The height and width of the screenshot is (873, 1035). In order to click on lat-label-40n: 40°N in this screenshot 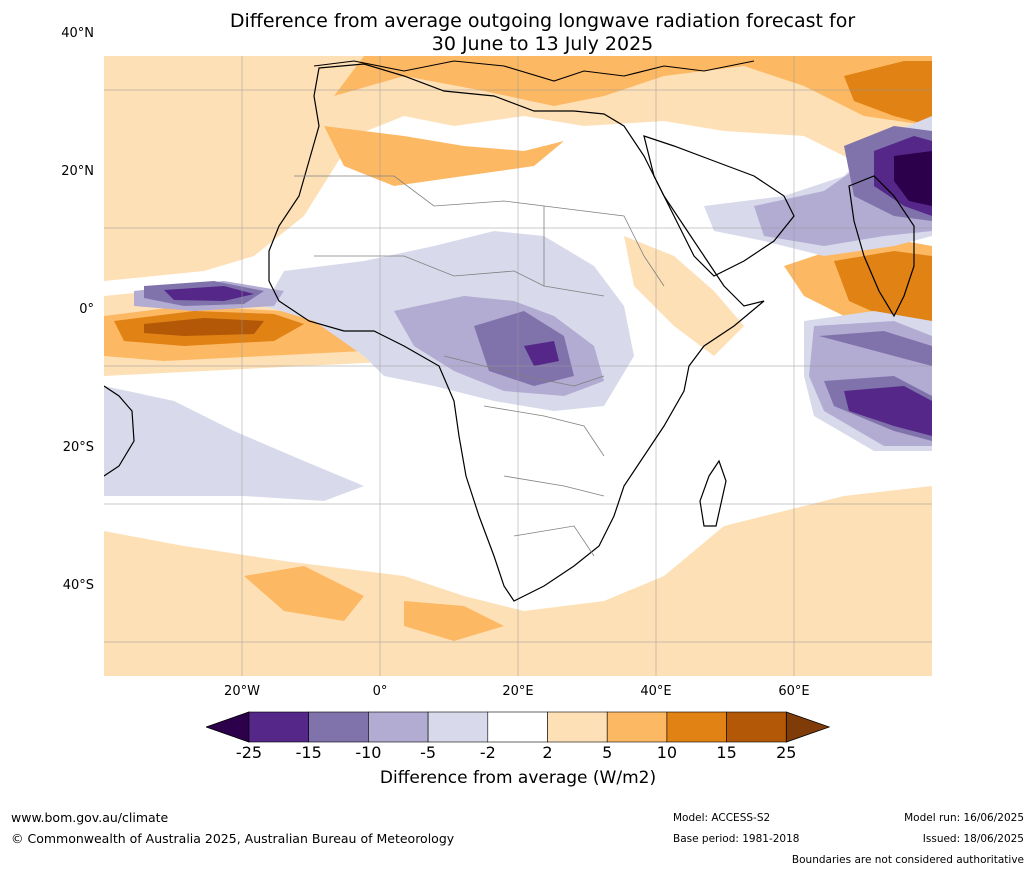, I will do `click(77, 33)`.